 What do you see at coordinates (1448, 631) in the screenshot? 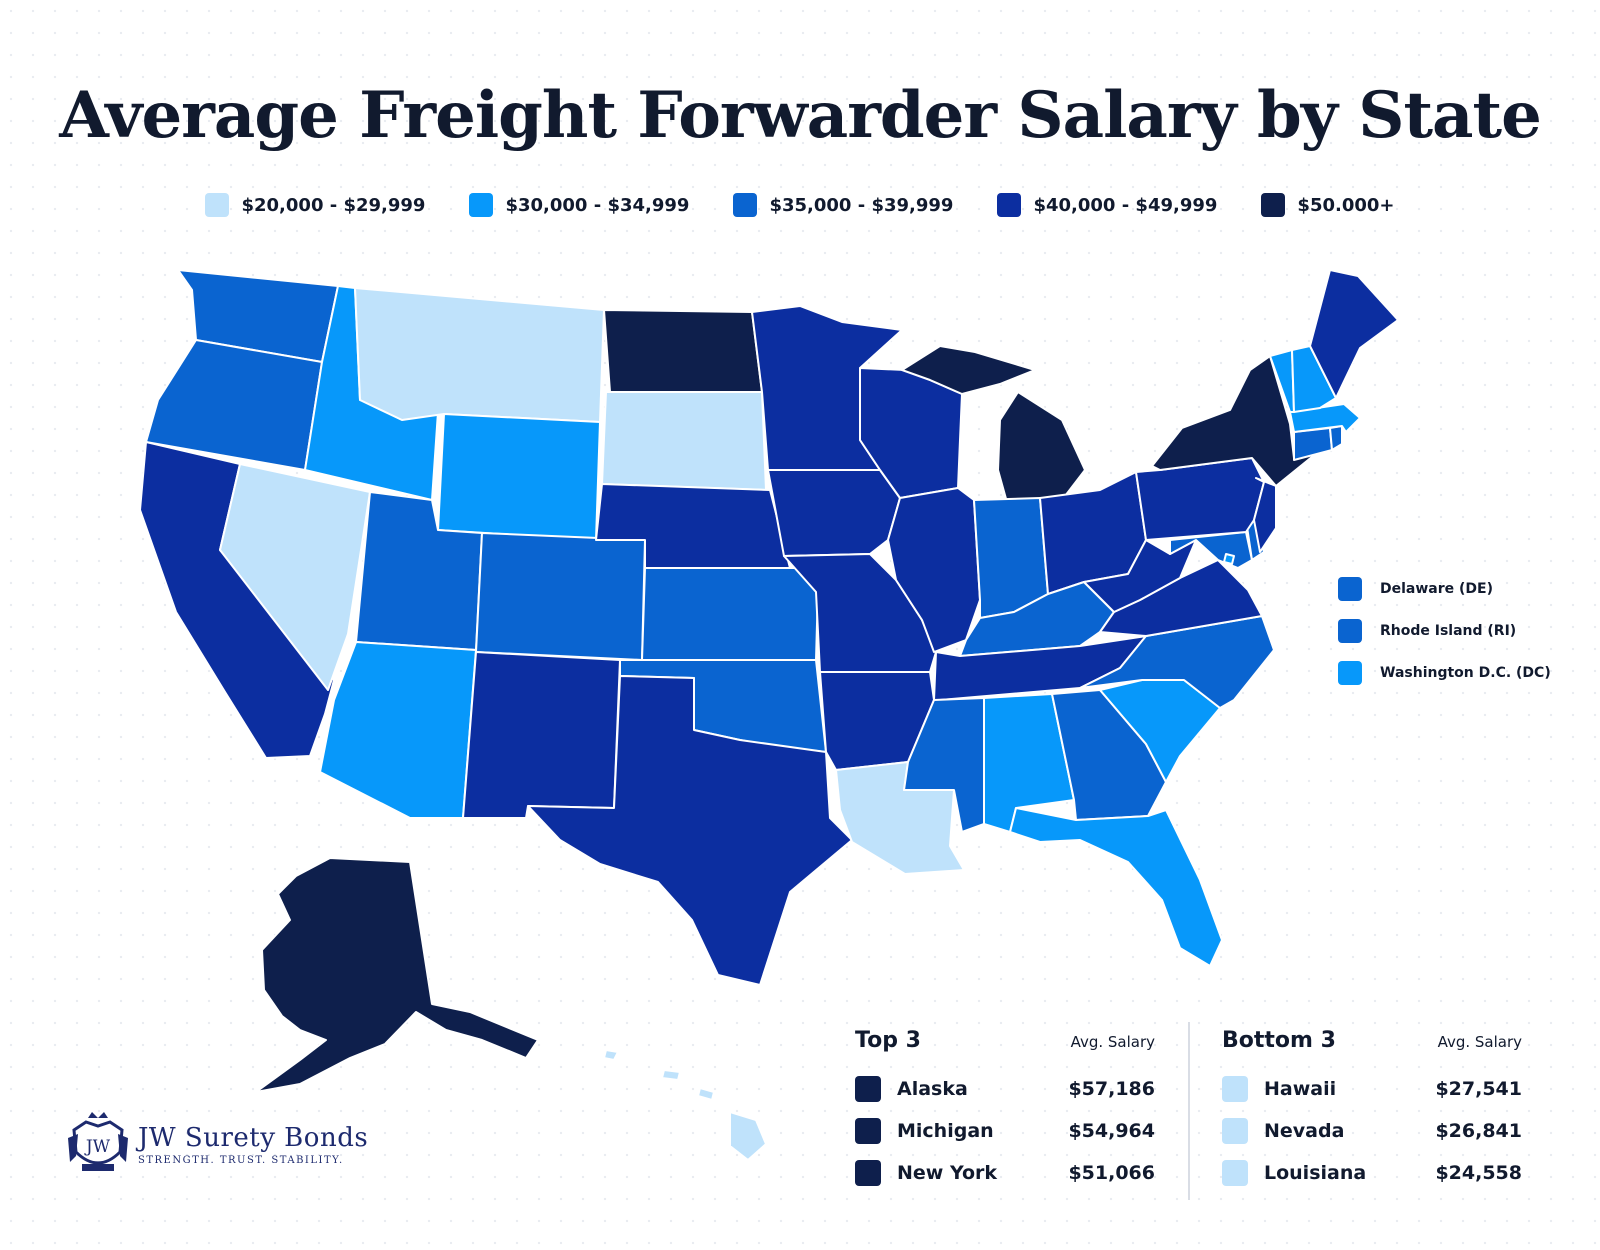
I see `small-state-label: Rhode Island (RI)` at bounding box center [1448, 631].